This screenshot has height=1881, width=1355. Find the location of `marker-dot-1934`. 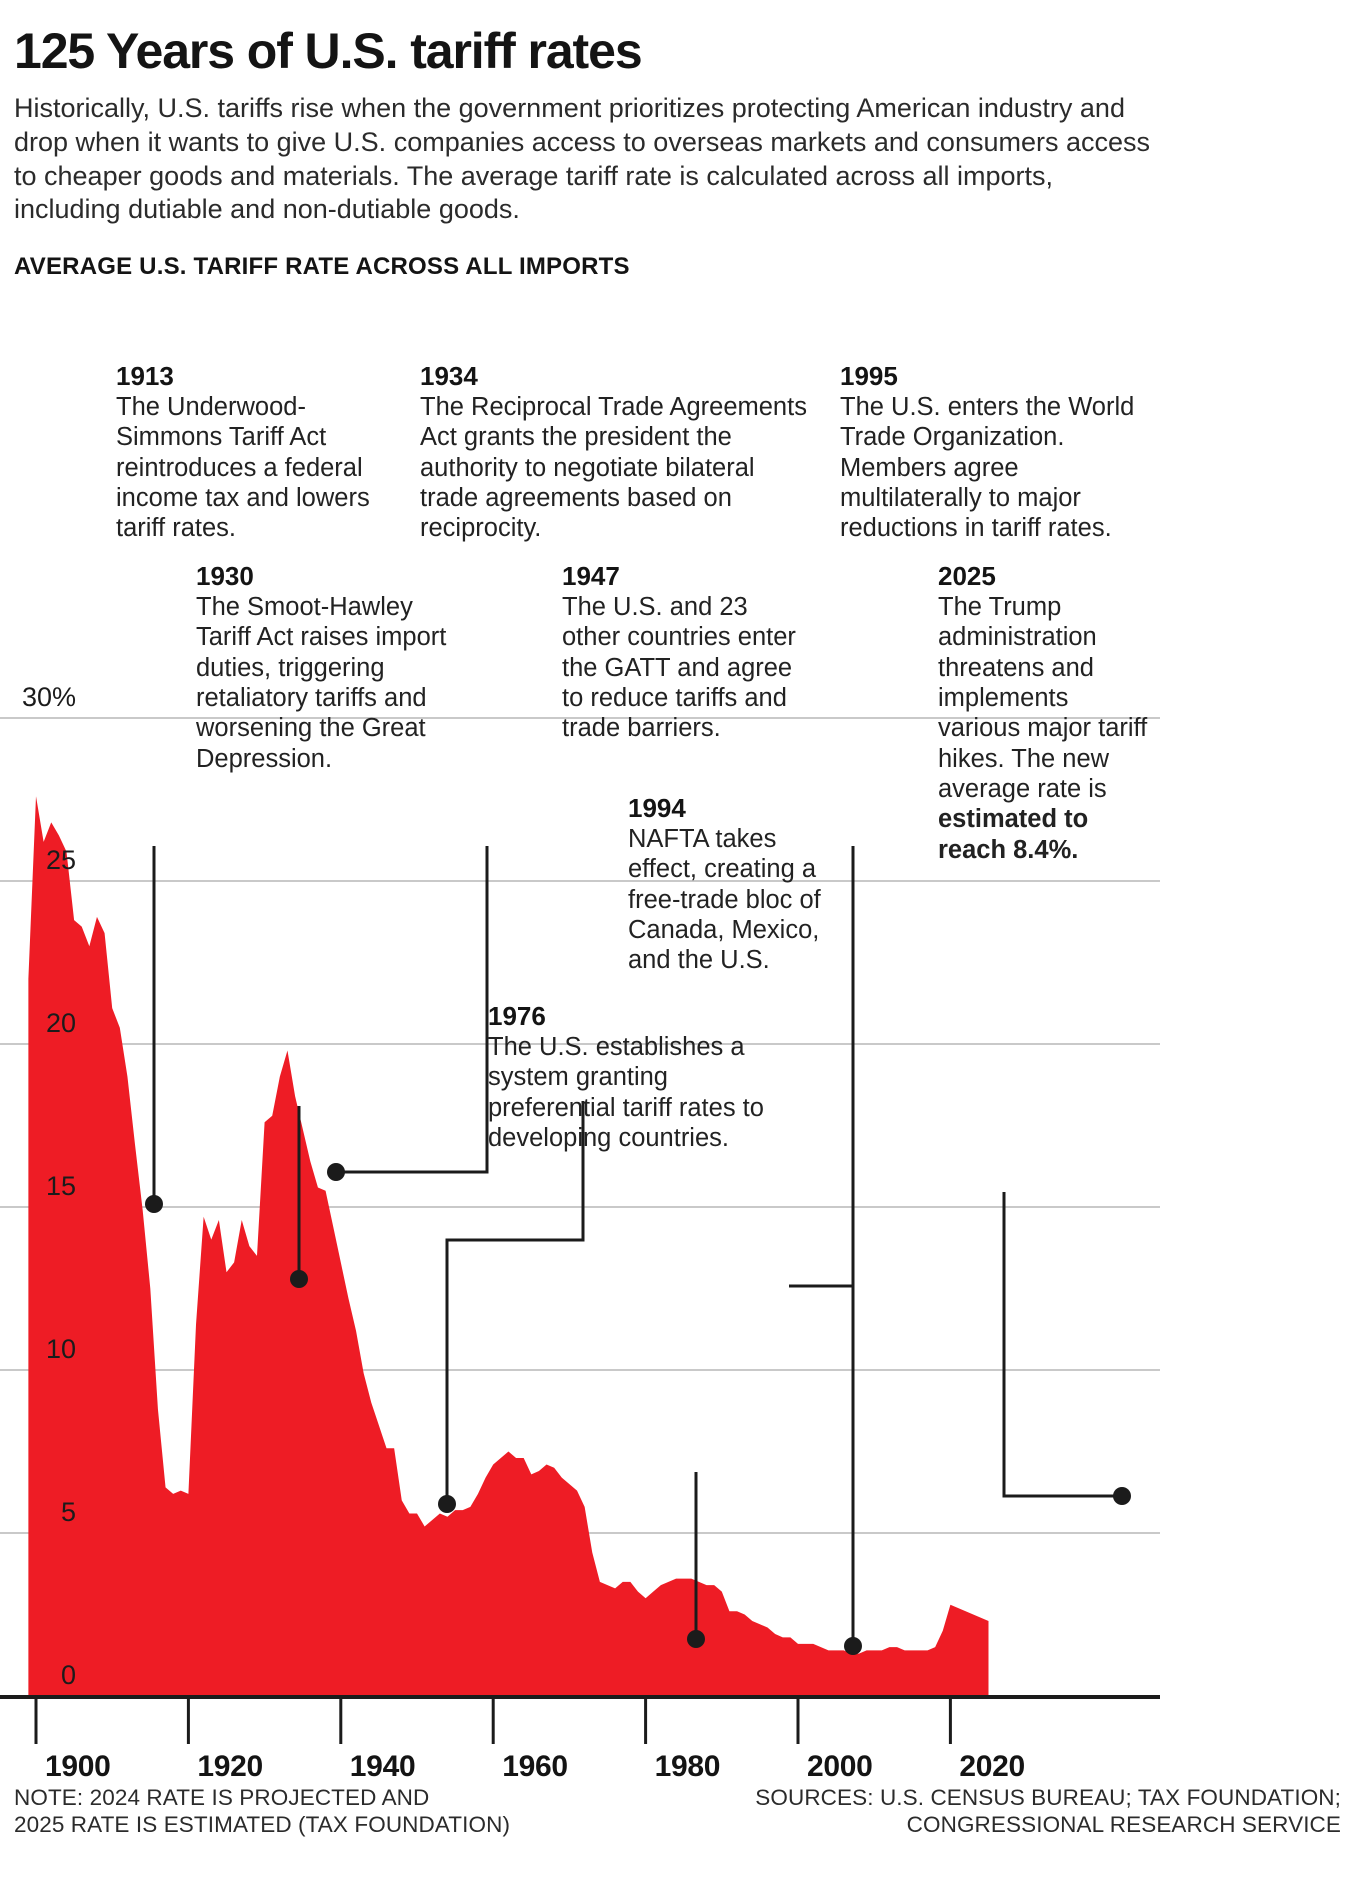

marker-dot-1934 is located at coordinates (336, 1172).